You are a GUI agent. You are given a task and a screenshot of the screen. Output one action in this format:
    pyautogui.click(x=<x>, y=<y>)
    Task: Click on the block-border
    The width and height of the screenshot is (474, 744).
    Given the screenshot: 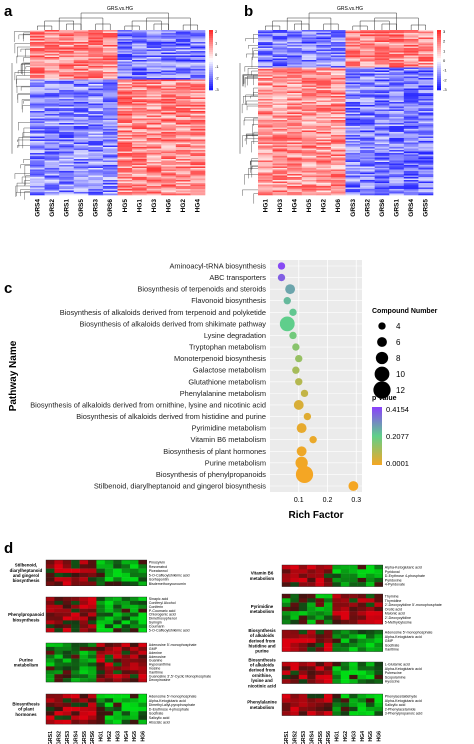 What is the action you would take?
    pyautogui.click(x=332, y=640)
    